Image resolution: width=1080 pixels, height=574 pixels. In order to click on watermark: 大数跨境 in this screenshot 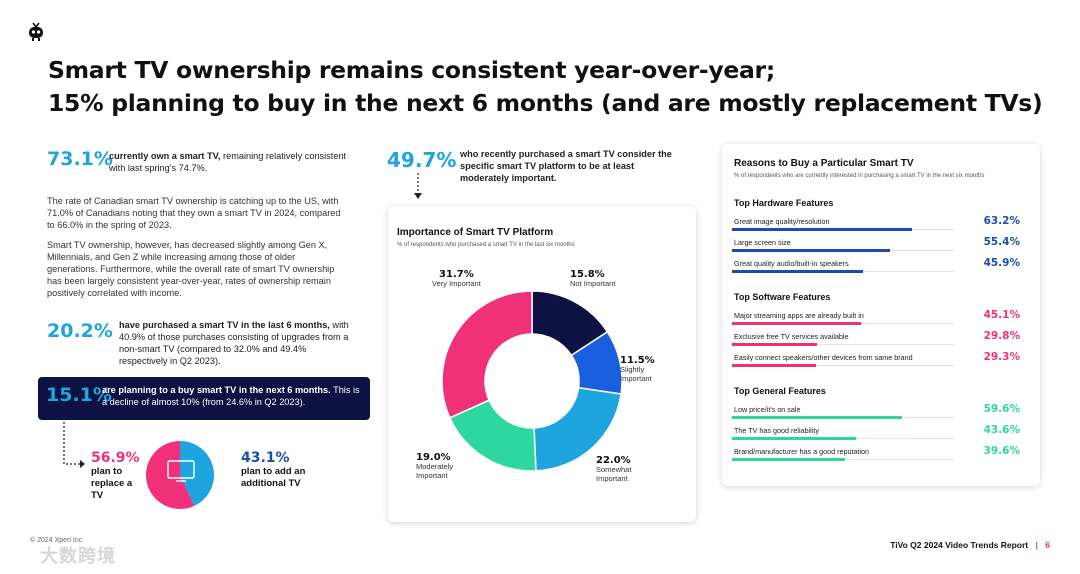, I will do `click(78, 556)`.